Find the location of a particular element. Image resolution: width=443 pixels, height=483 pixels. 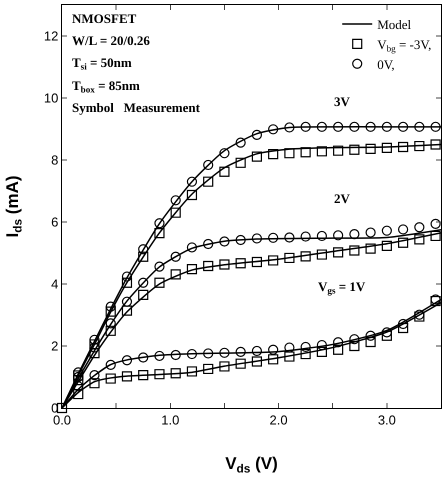

legend-label: V$_{bg}$ = -3V, is located at coordinates (404, 45).